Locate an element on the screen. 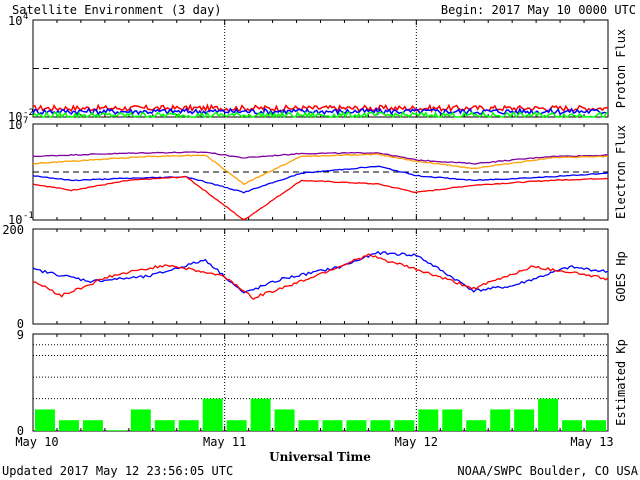 The width and height of the screenshot is (640, 480). y-tick-exponent: -1 is located at coordinates (28, 216).